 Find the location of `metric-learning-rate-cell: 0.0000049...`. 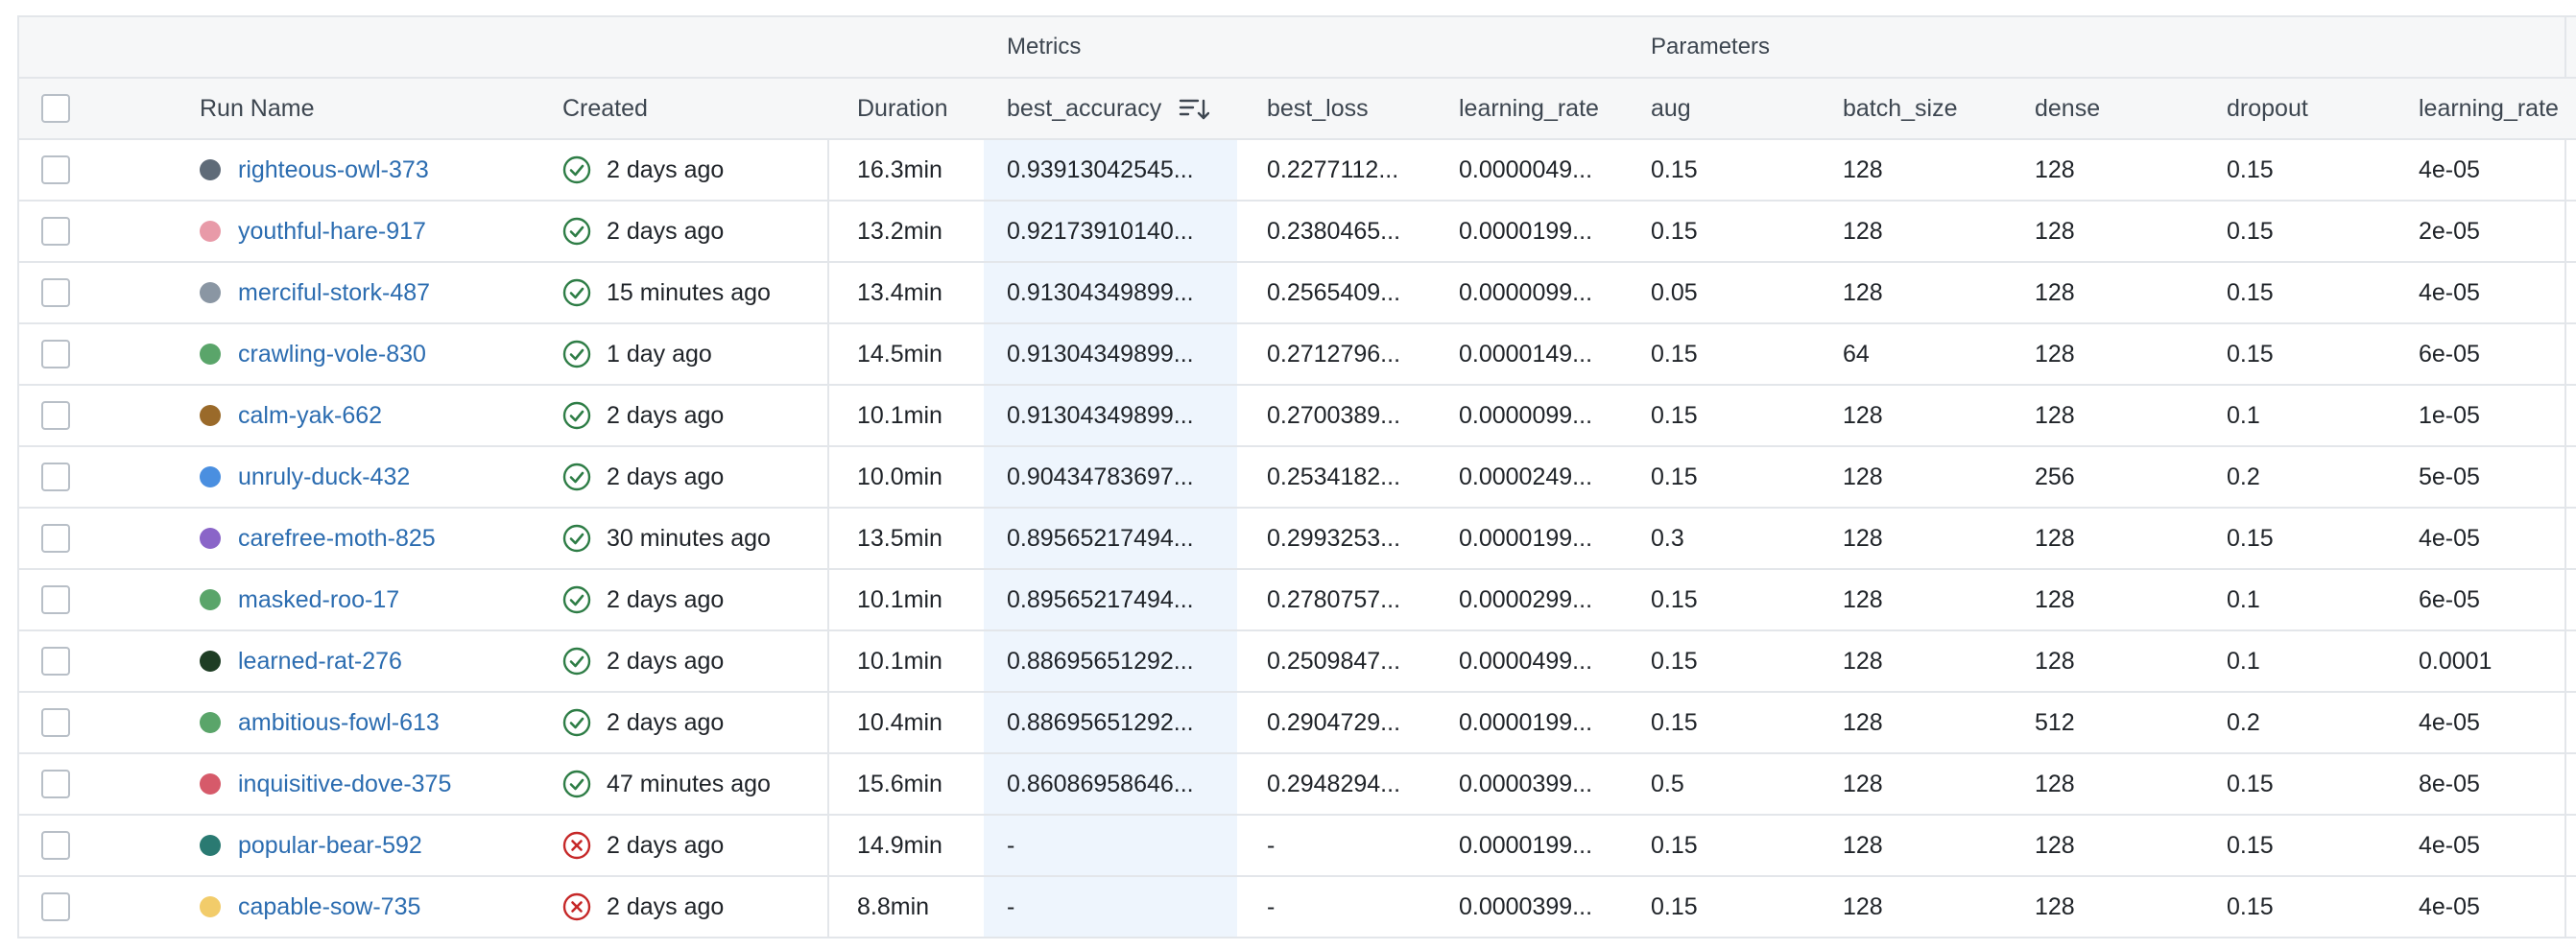

metric-learning-rate-cell: 0.0000049... is located at coordinates (1526, 169).